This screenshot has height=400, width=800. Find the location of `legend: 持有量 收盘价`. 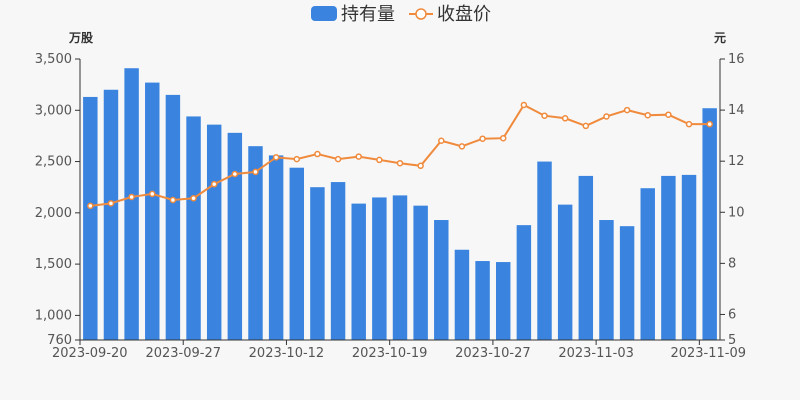

legend: 持有量 收盘价 is located at coordinates (401, 14).